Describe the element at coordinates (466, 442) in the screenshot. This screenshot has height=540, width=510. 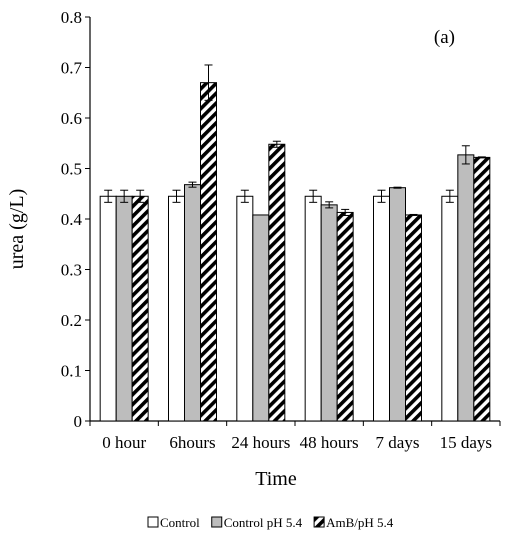
I see `x-tick-label: 15 days` at that location.